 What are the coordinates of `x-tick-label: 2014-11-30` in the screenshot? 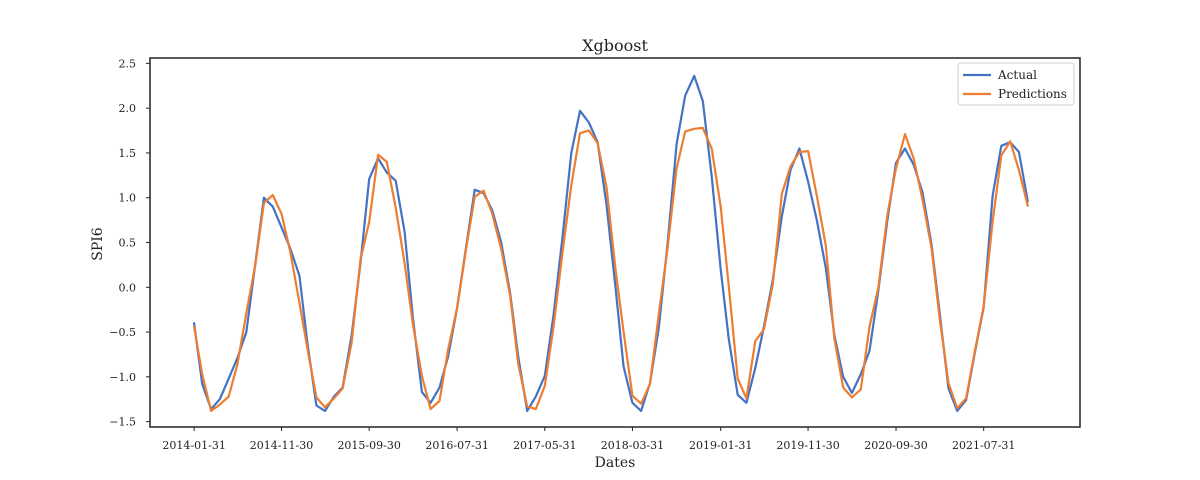 It's located at (281, 445).